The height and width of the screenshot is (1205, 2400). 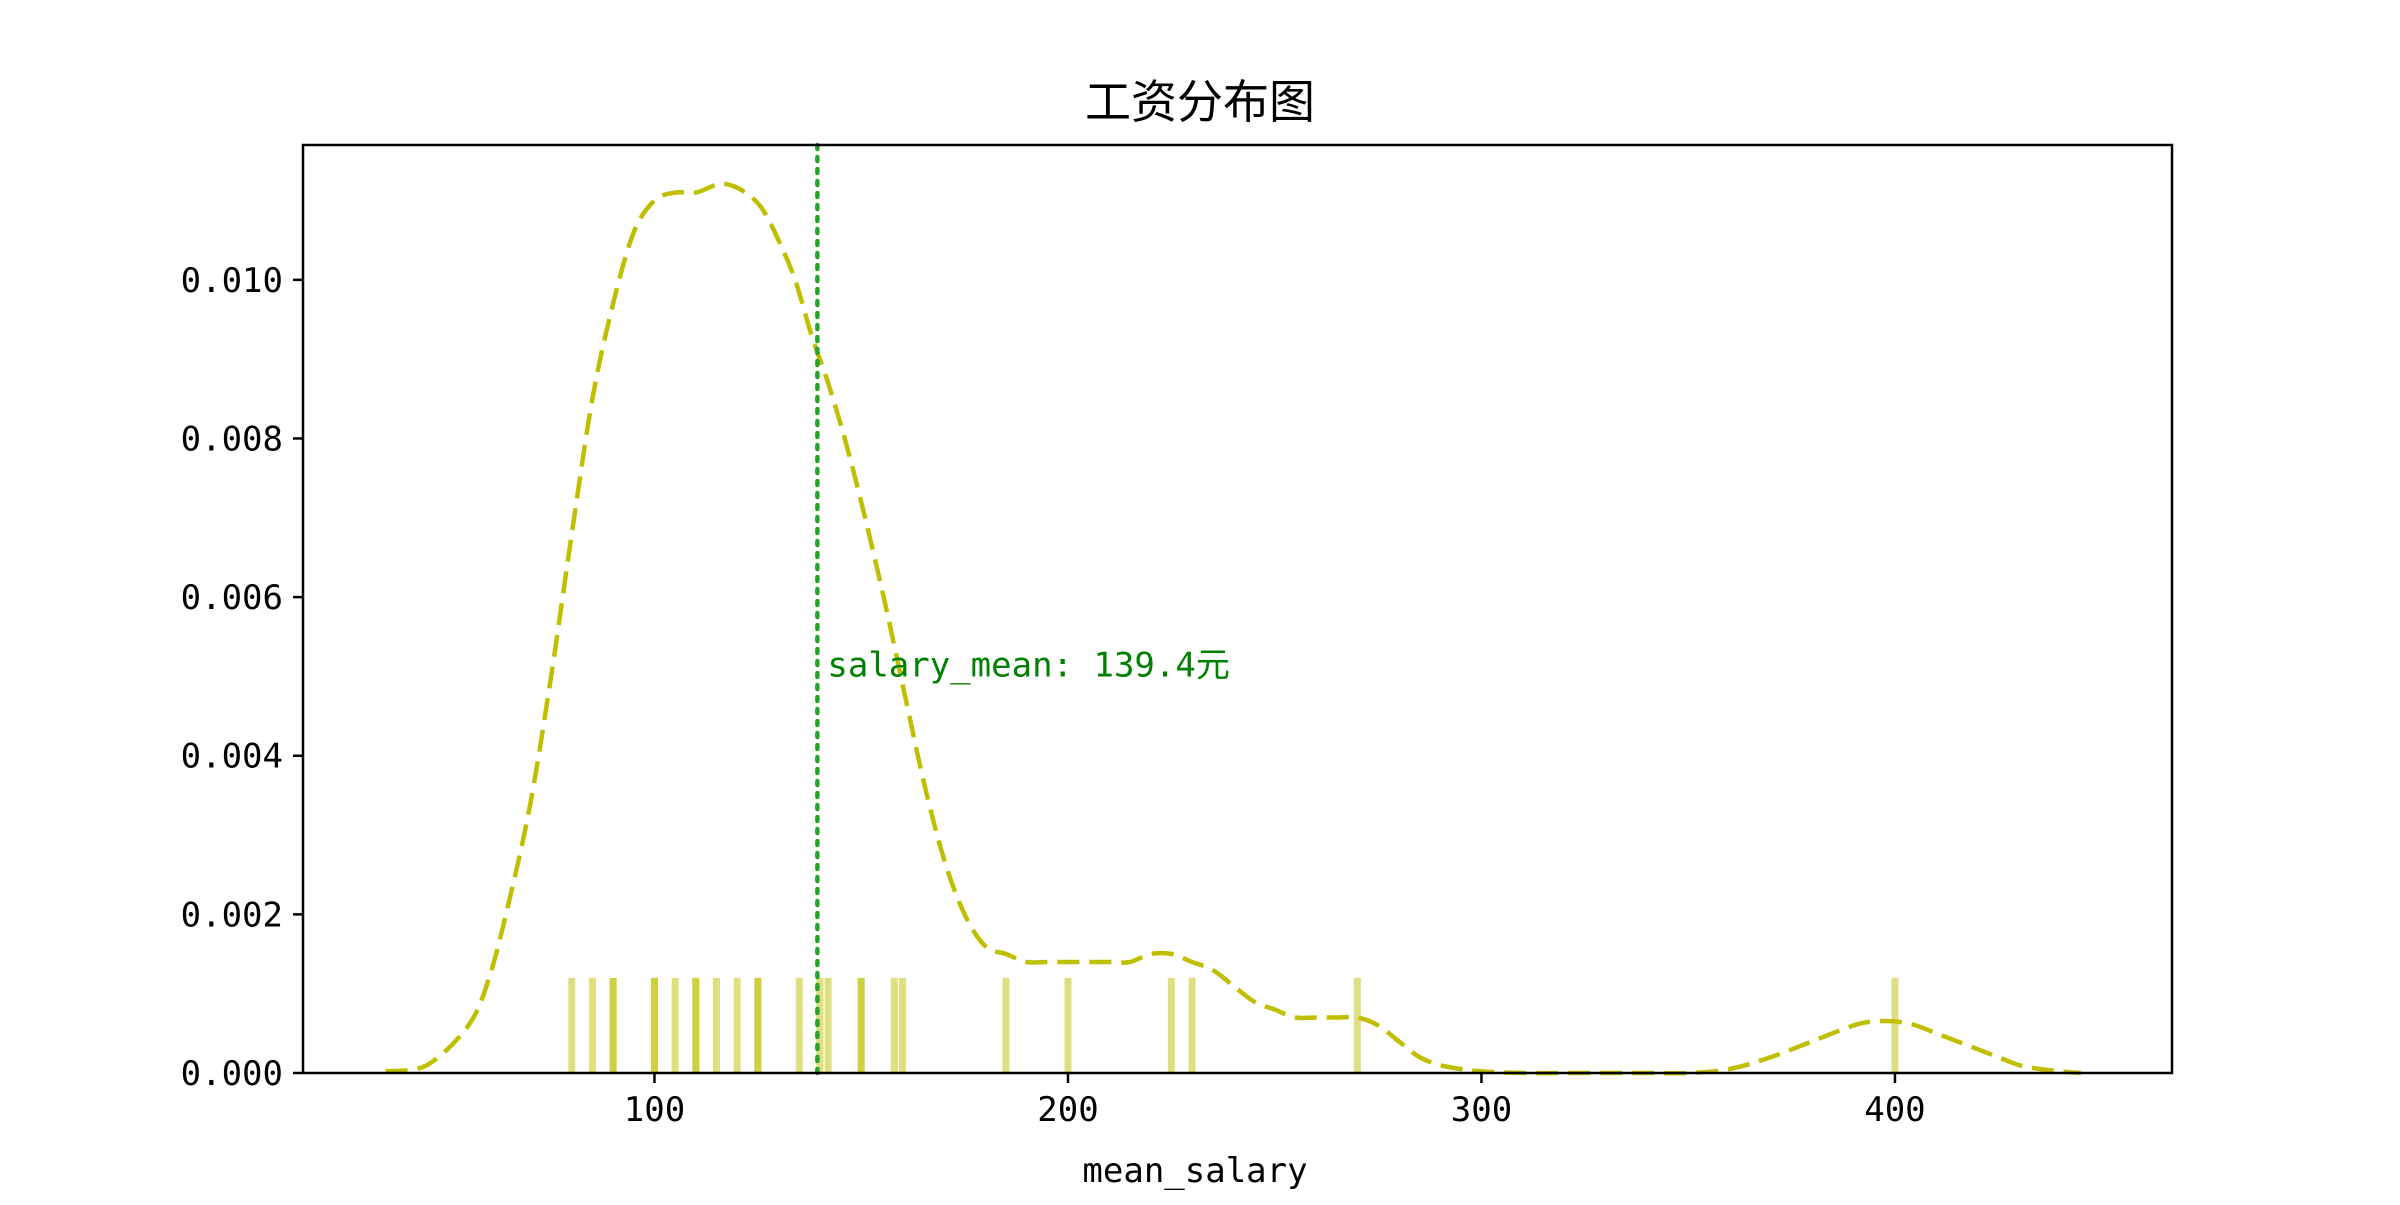 I want to click on x-axis-label: mean_salary, so click(x=1194, y=1171).